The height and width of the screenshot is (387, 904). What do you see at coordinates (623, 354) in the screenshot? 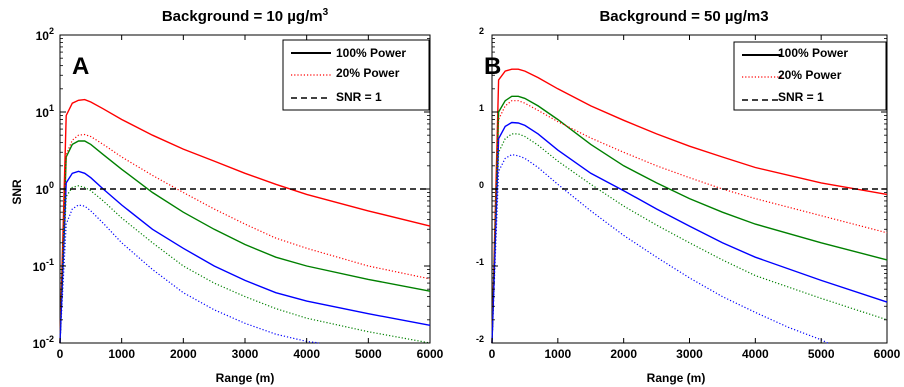
I see `x-tick-label-b-2: 2000` at bounding box center [623, 354].